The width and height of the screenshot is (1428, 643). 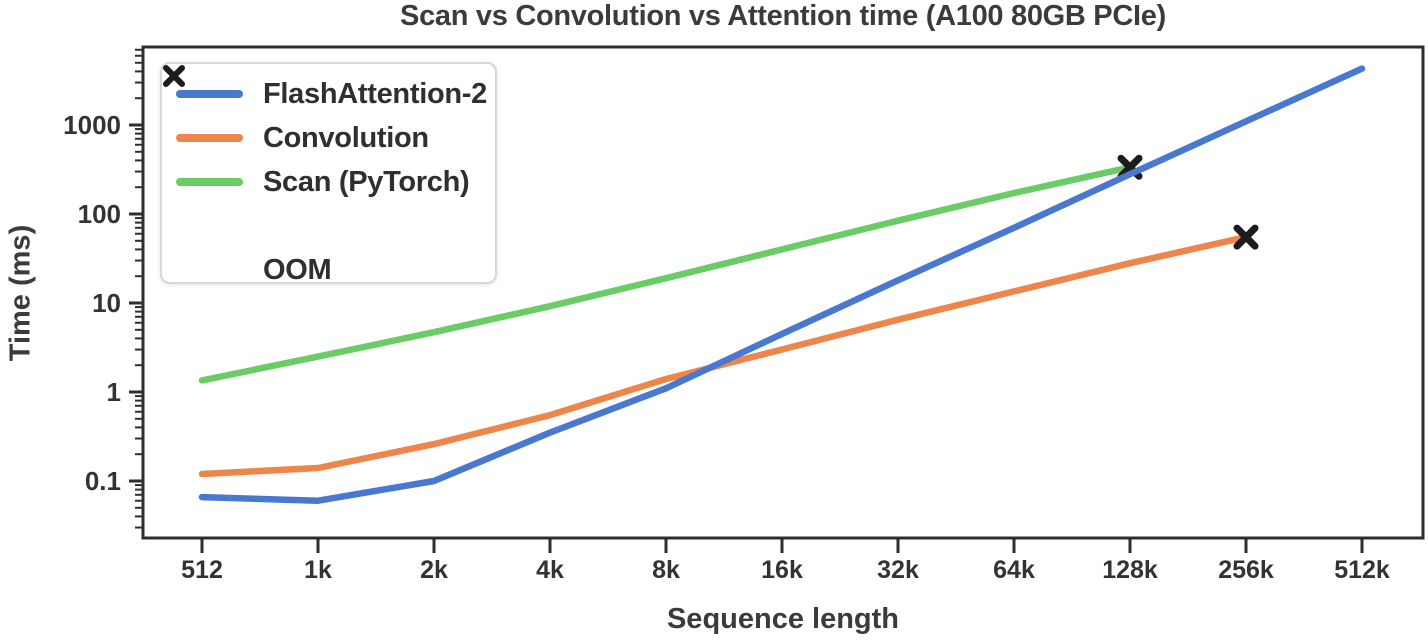 I want to click on legend-spacer, so click(x=328, y=226).